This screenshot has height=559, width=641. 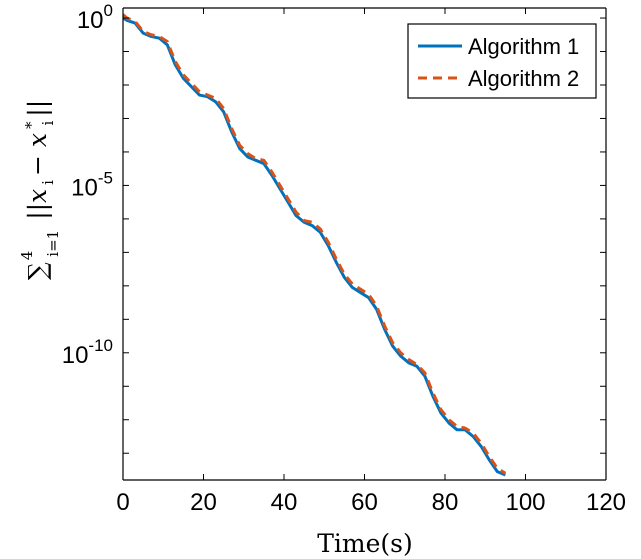 What do you see at coordinates (95, 17) in the screenshot?
I see `y-tick-label: 10⁰` at bounding box center [95, 17].